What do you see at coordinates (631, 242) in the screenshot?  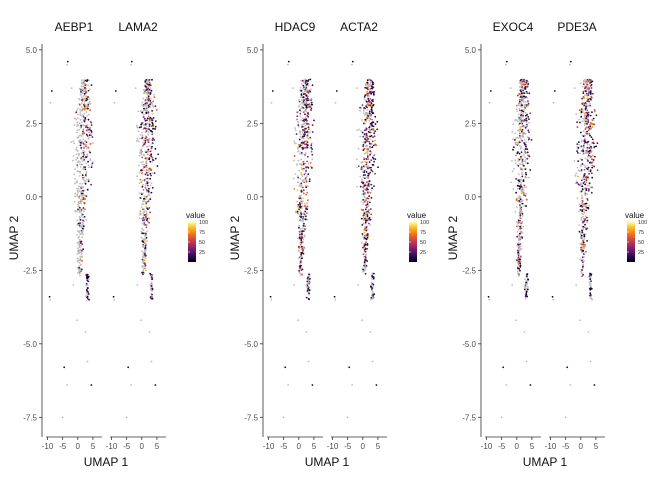 I see `legend-colorbar` at bounding box center [631, 242].